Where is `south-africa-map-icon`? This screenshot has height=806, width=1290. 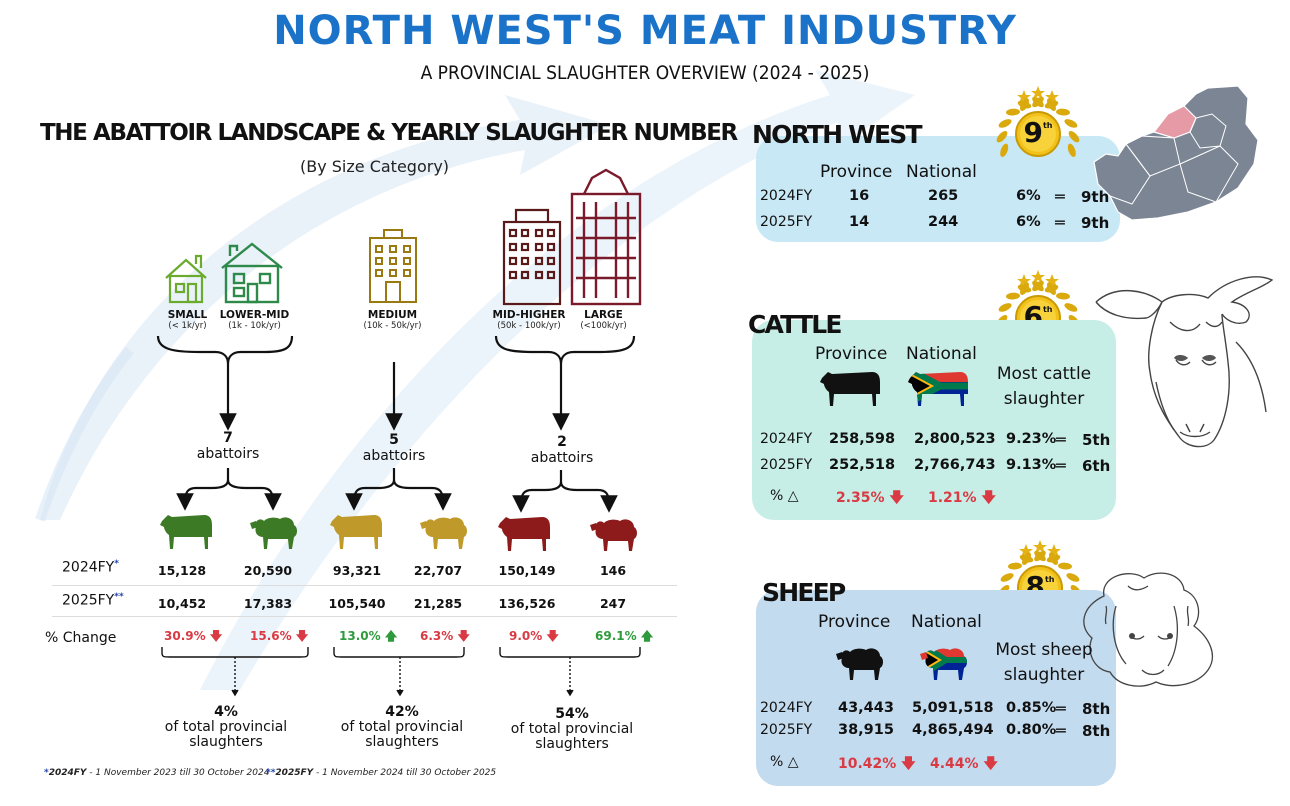 south-africa-map-icon is located at coordinates (1176, 153).